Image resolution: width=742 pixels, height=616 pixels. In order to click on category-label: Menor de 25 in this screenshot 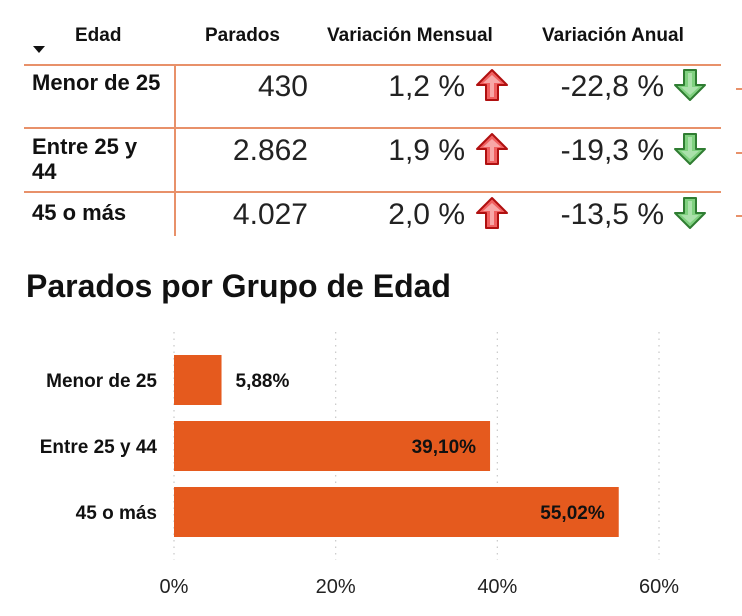, I will do `click(101, 381)`.